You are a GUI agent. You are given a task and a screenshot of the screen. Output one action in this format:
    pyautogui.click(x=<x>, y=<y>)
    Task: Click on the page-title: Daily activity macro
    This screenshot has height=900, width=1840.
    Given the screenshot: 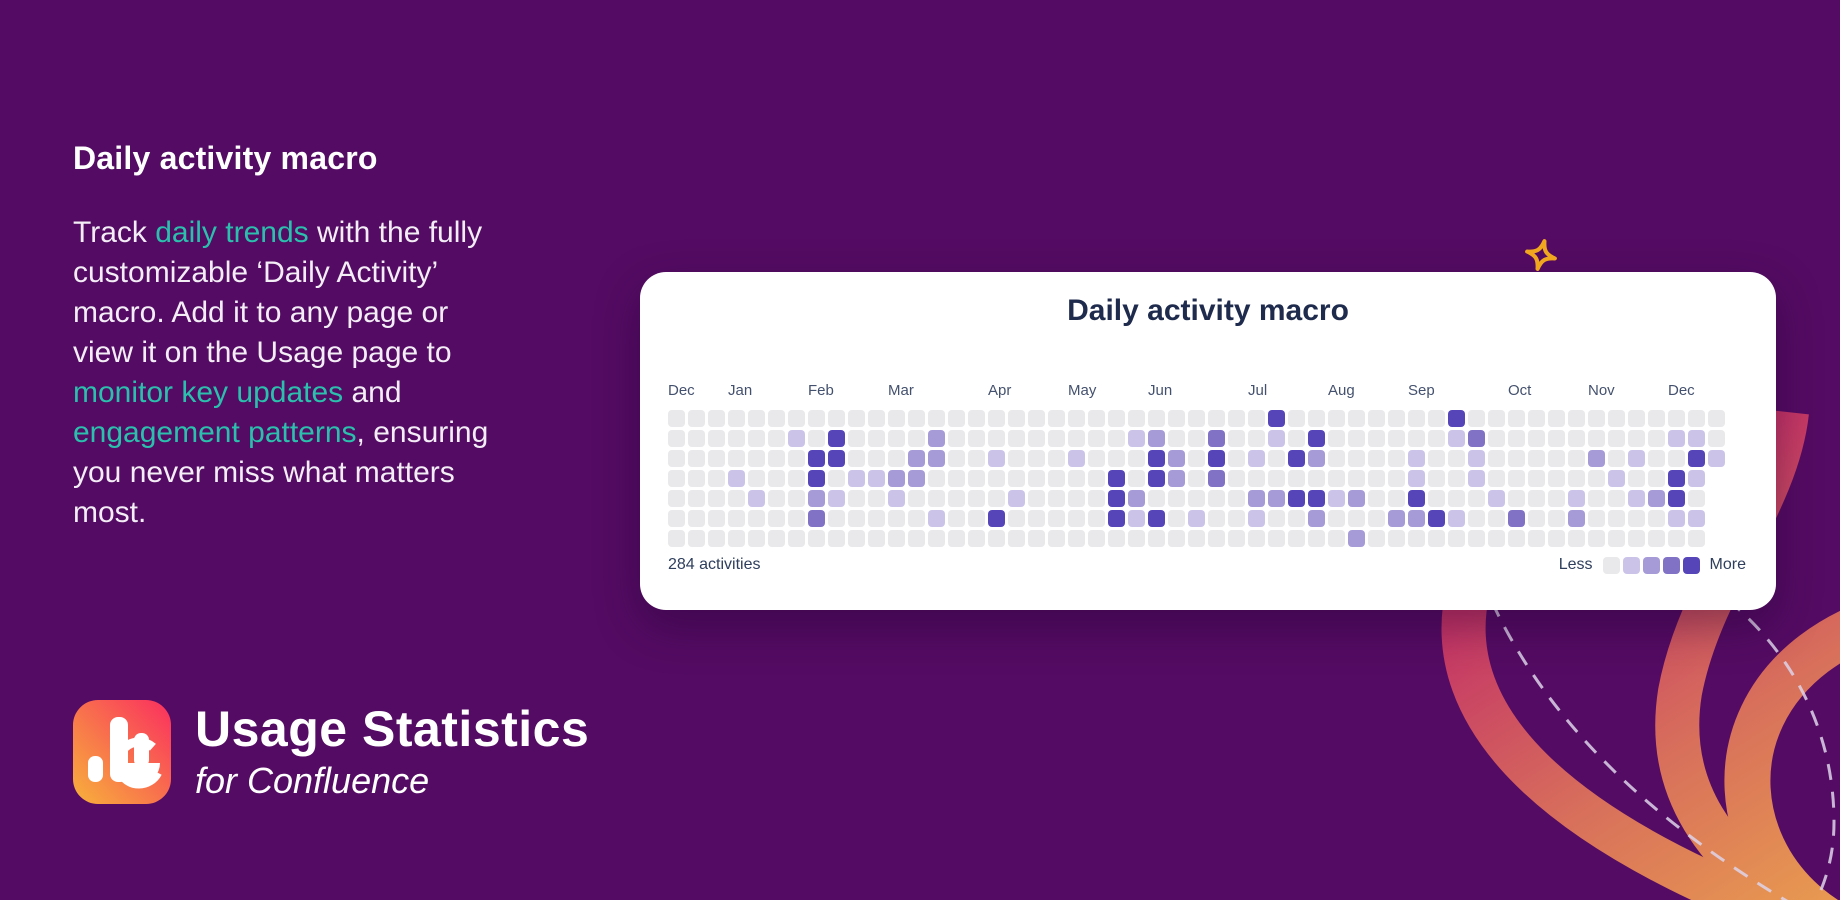 What is the action you would take?
    pyautogui.click(x=225, y=158)
    